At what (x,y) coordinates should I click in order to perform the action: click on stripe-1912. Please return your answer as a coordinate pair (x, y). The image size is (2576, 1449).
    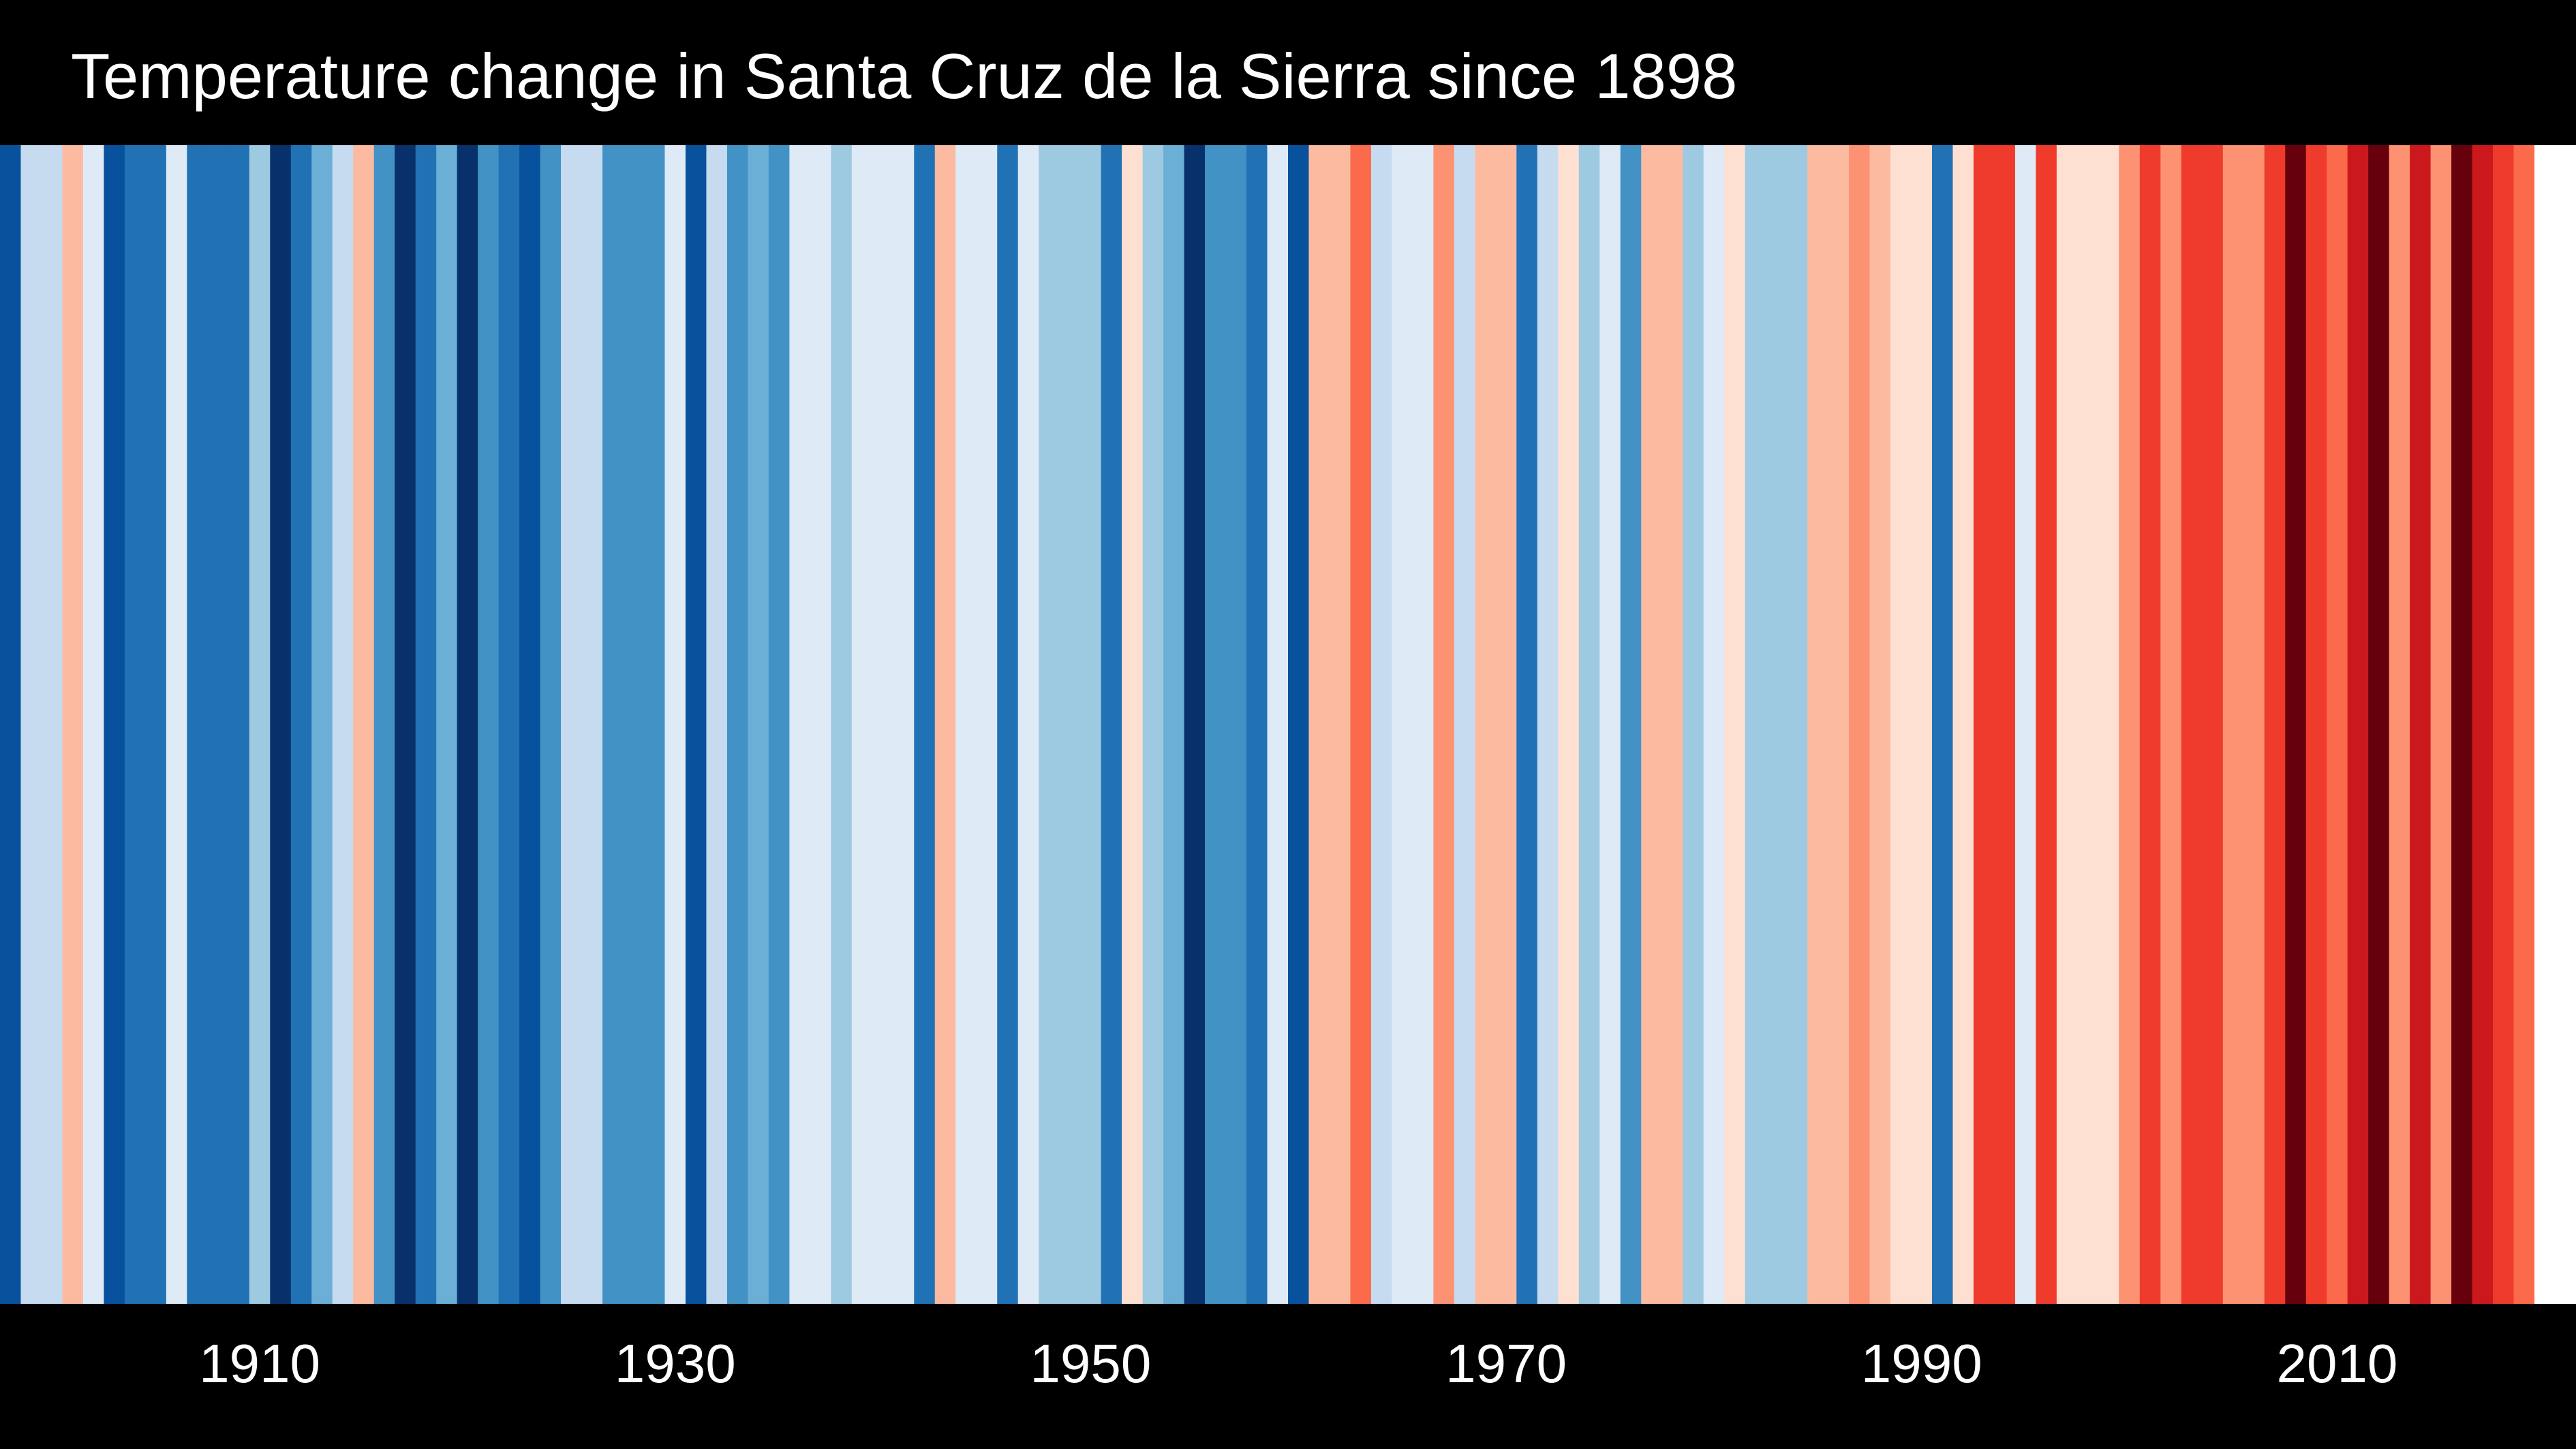
    Looking at the image, I should click on (301, 724).